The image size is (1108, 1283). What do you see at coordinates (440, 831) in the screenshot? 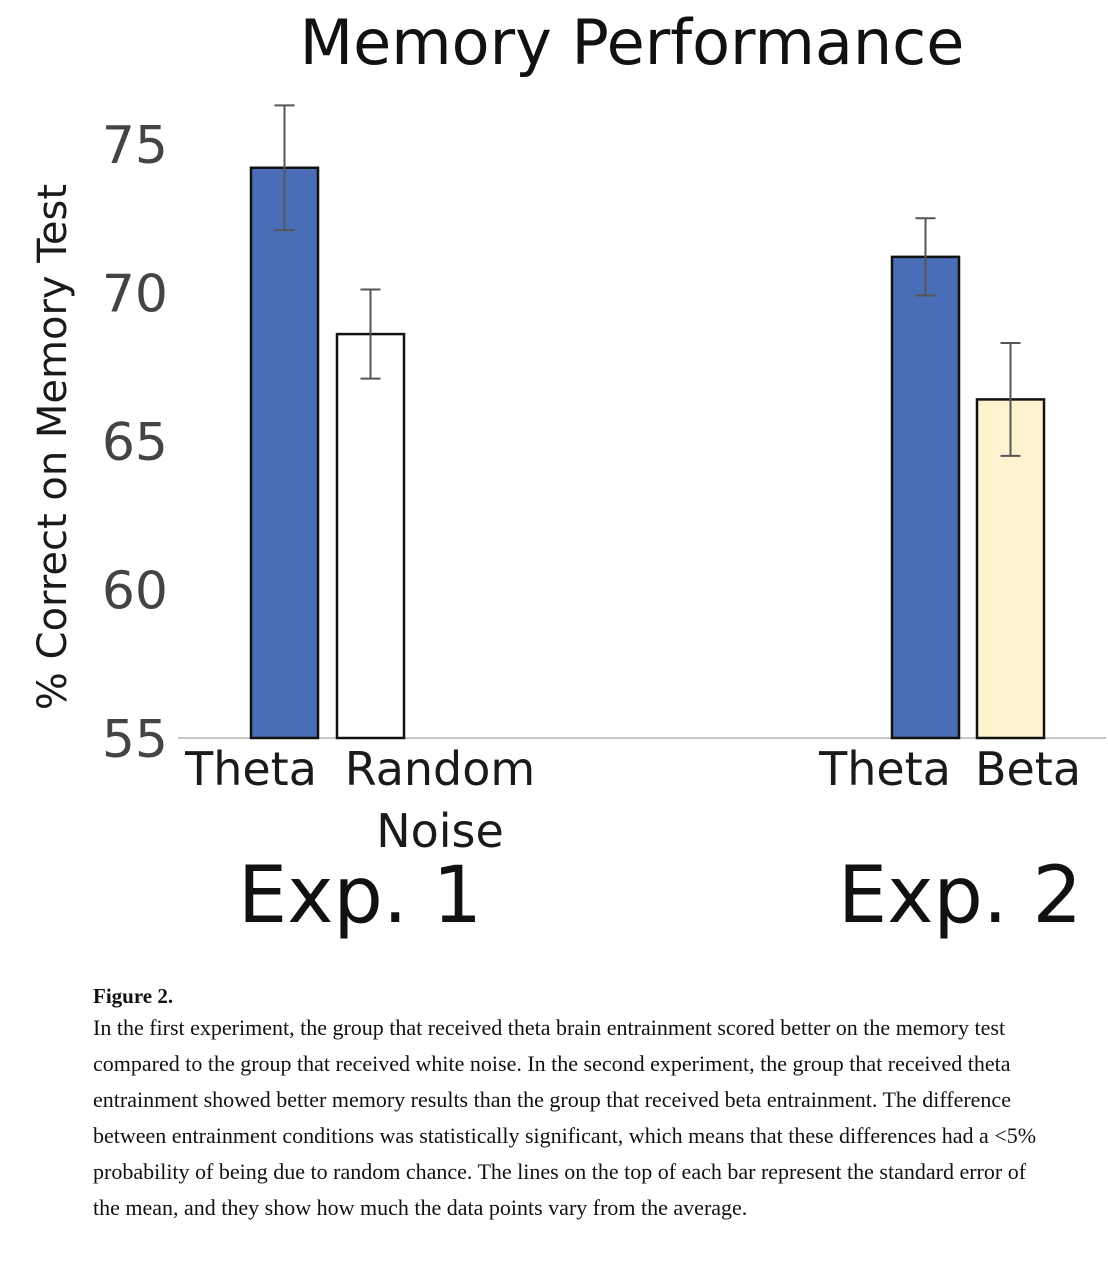
I see `x-tick-label: Noise` at bounding box center [440, 831].